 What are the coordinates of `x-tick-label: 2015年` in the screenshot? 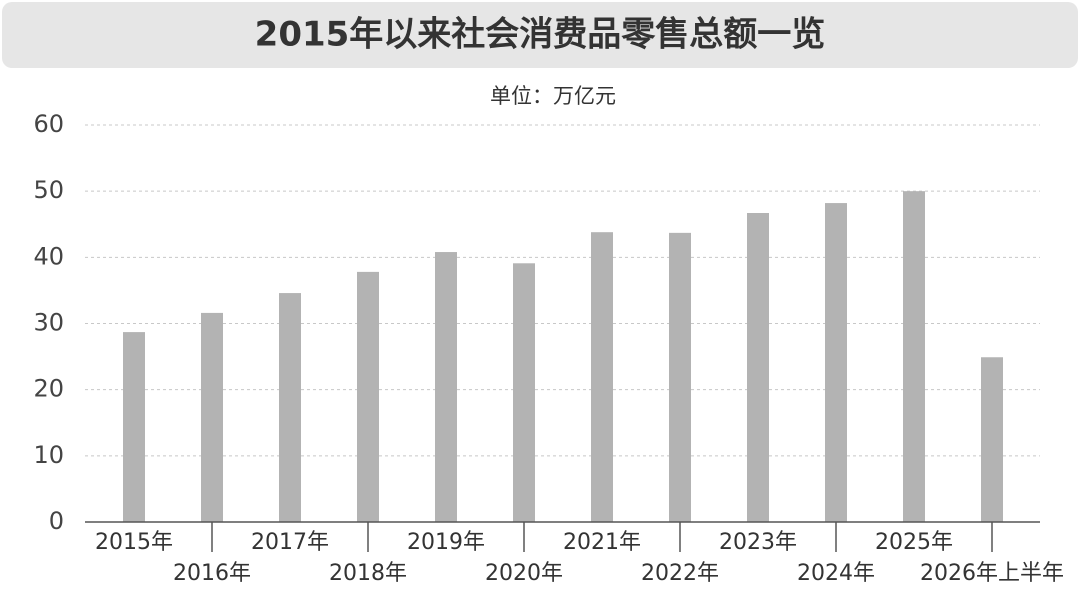 It's located at (134, 542).